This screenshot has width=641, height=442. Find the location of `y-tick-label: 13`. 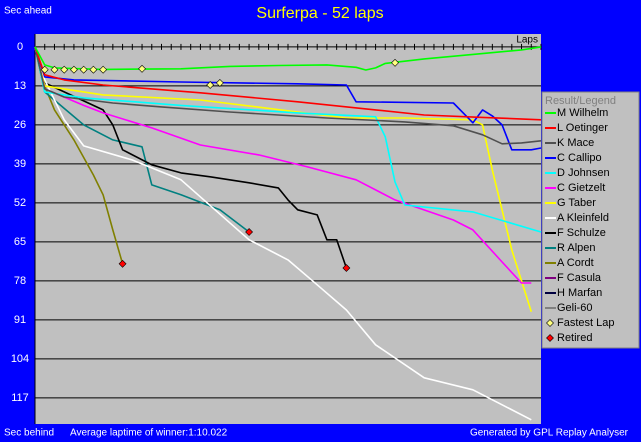

y-tick-label: 13 is located at coordinates (20, 86).